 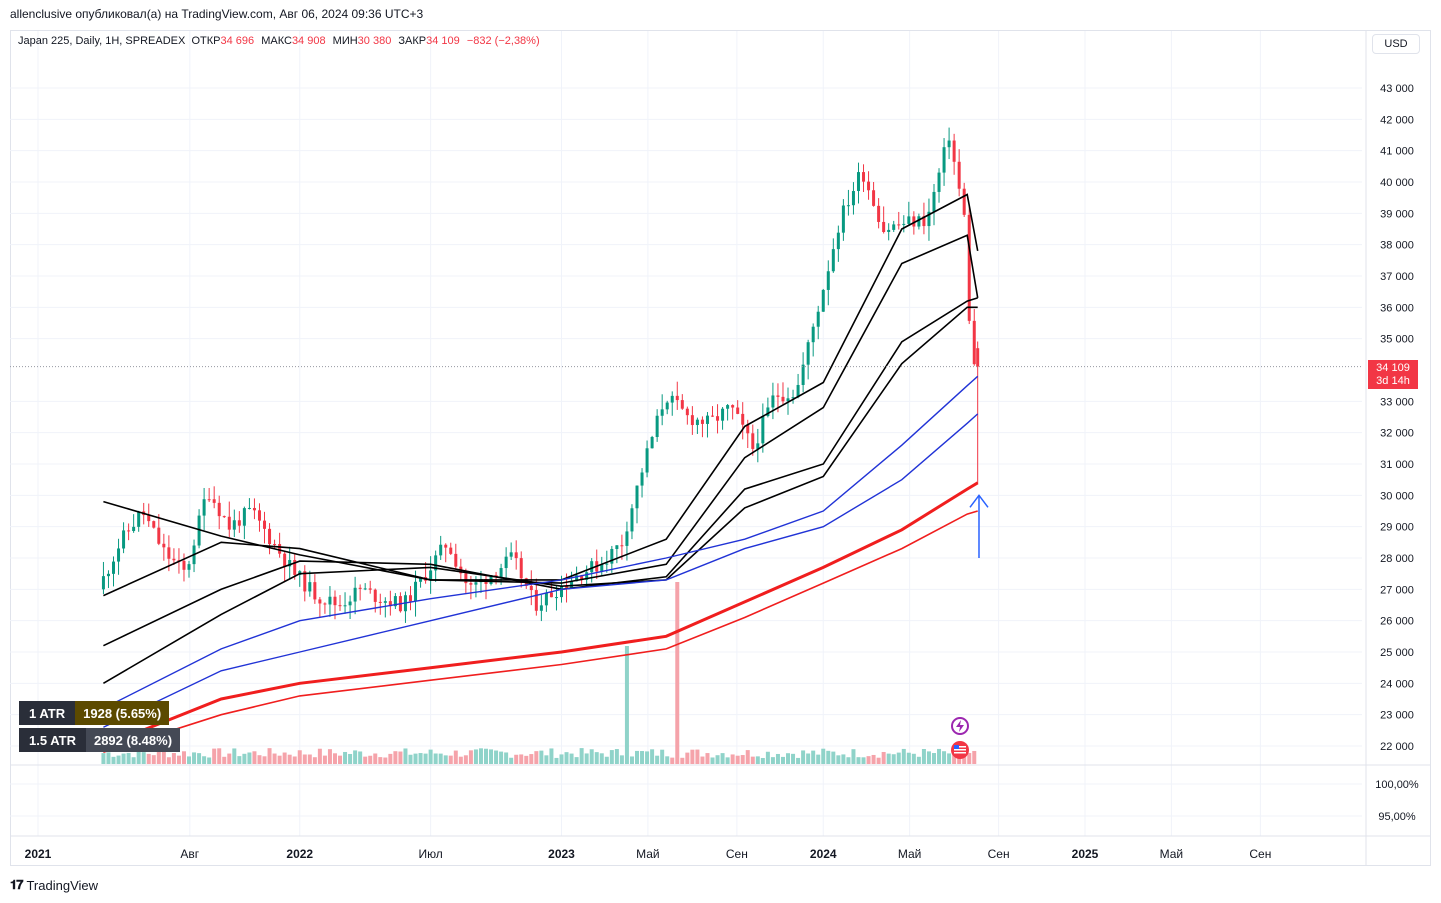 I want to click on y-tick-label: 33 000, so click(x=1397, y=402).